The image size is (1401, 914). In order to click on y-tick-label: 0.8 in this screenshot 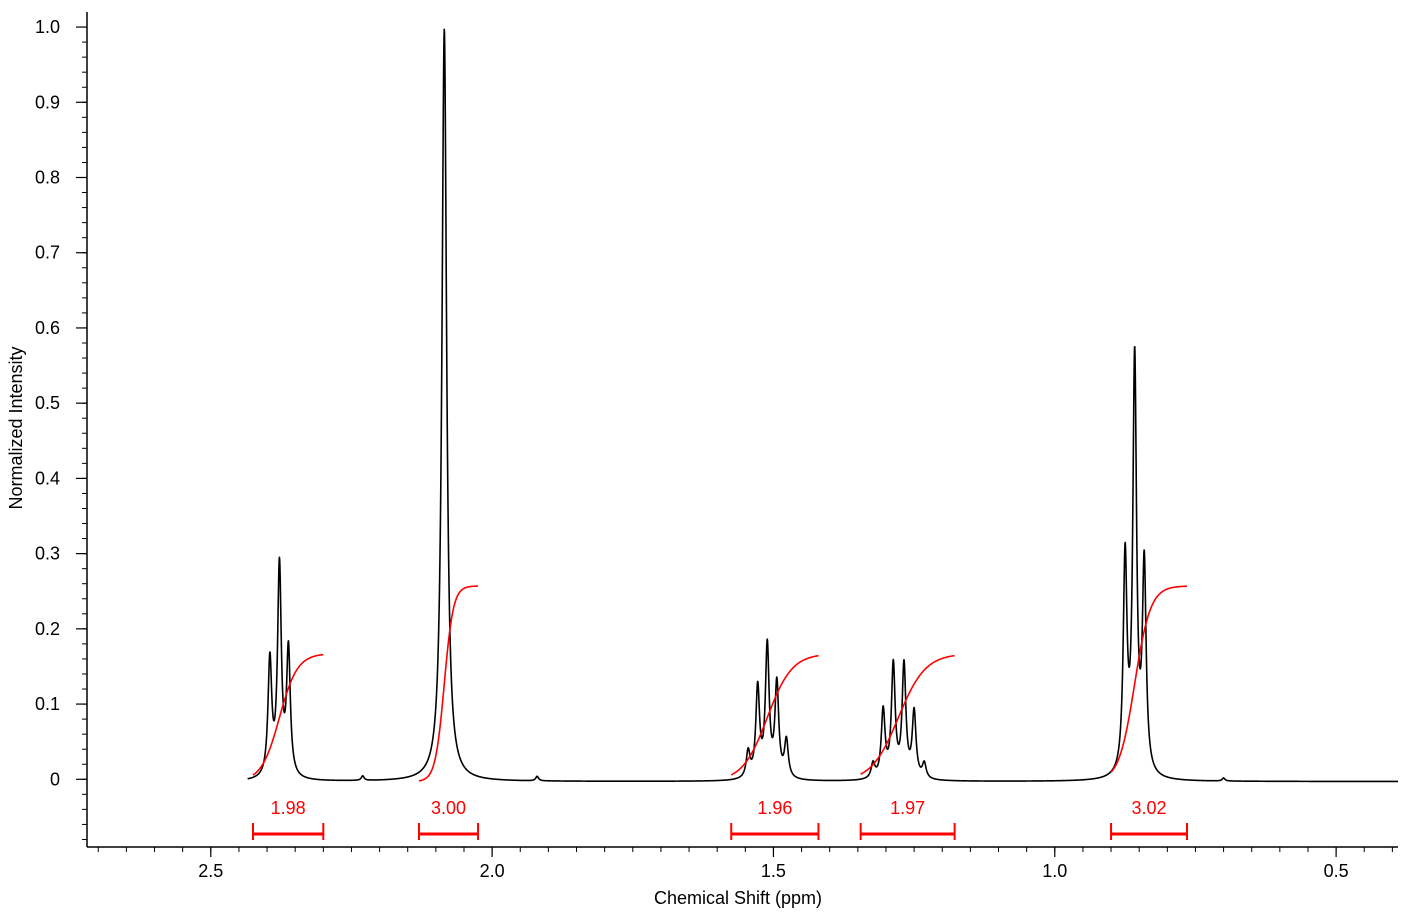, I will do `click(47, 177)`.